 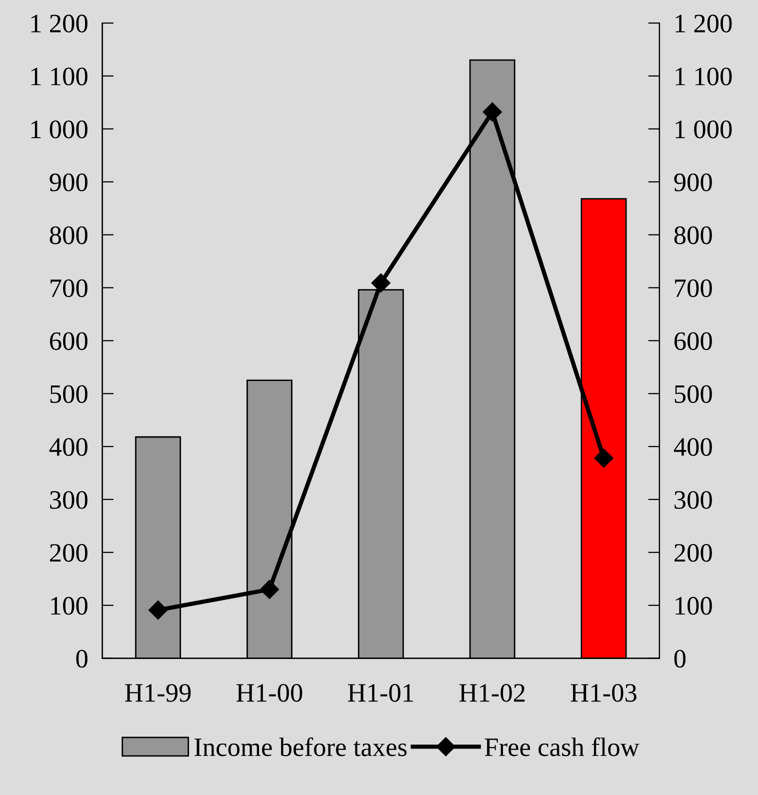 I want to click on y2-tick-label: 900, so click(x=693, y=182).